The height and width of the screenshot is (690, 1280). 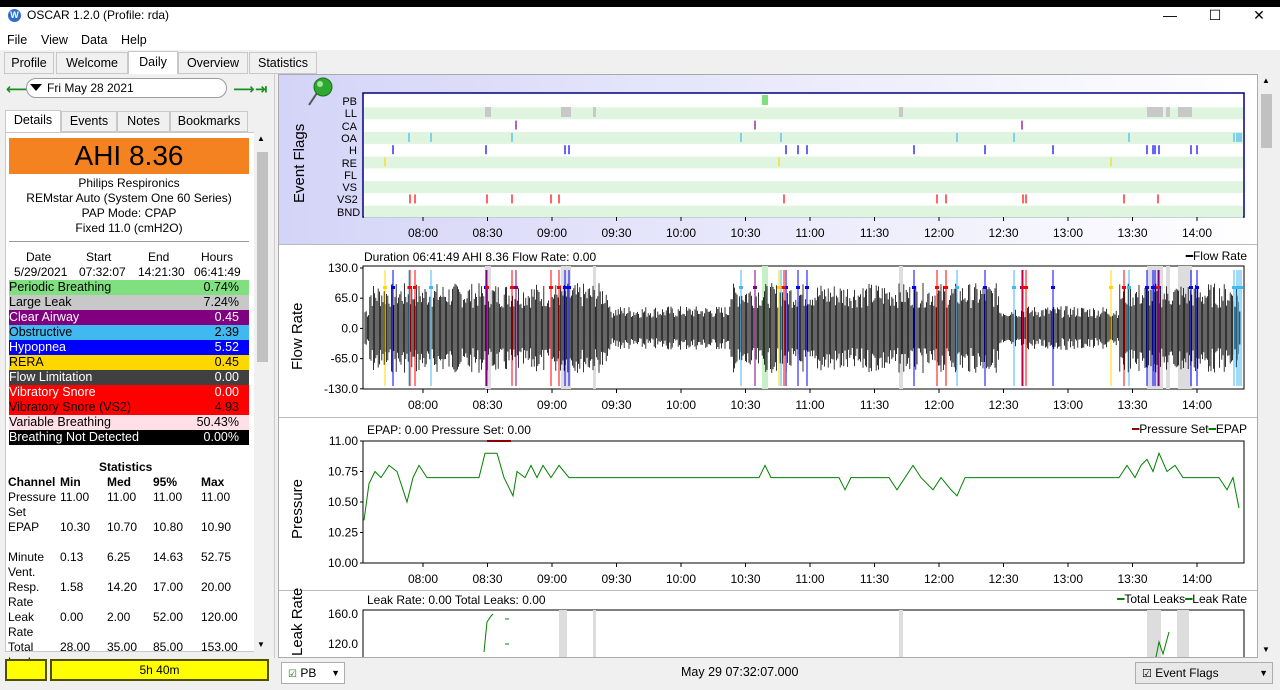 What do you see at coordinates (41, 272) in the screenshot?
I see `session-date: 5/29/2021` at bounding box center [41, 272].